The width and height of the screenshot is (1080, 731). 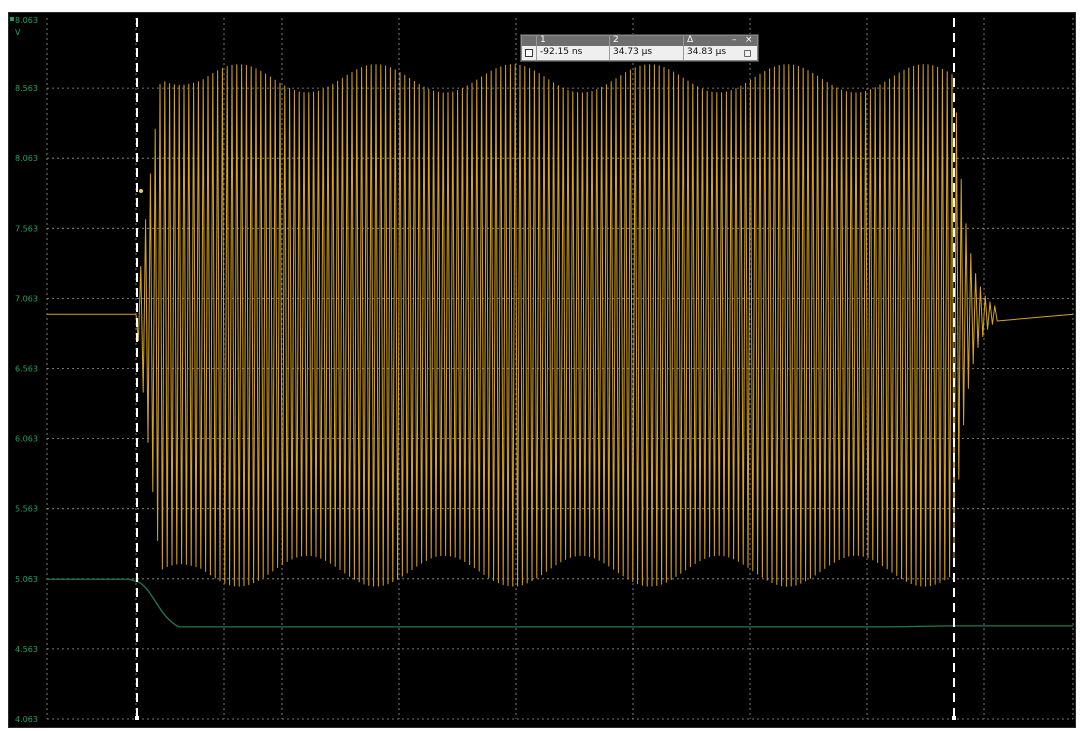 I want to click on cursor-table-header: 1 2 Δ – ×, so click(x=639, y=40).